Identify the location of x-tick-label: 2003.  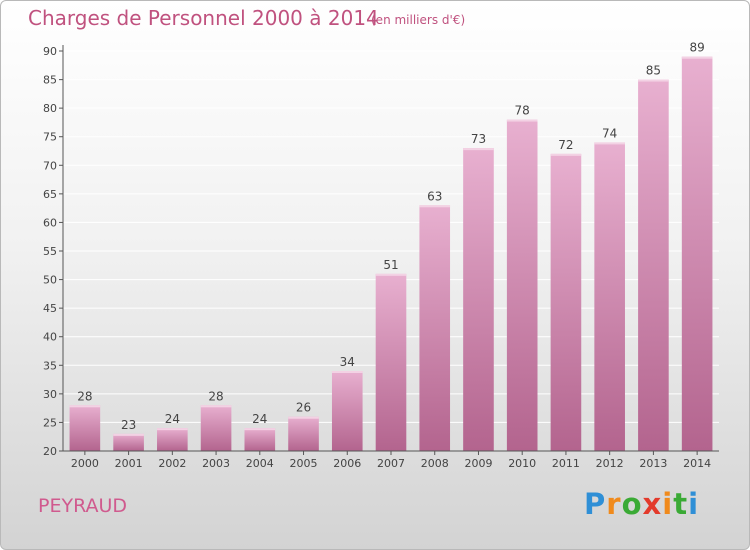
(216, 463).